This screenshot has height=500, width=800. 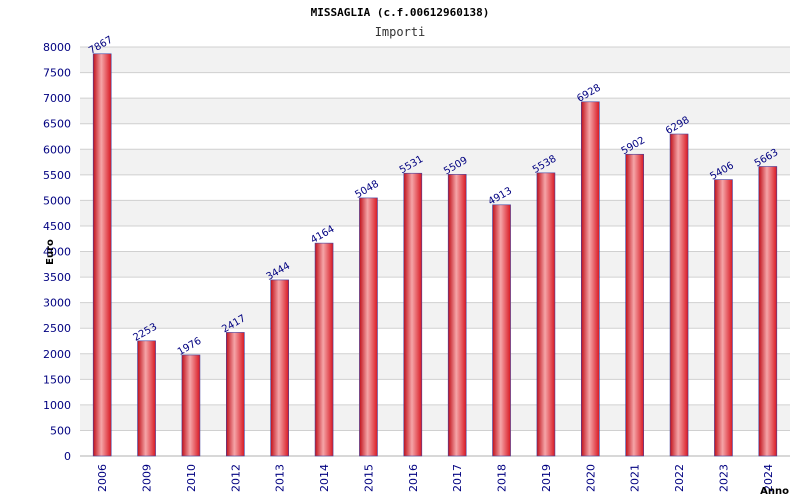 What do you see at coordinates (57, 175) in the screenshot?
I see `y-tick-label: 5500` at bounding box center [57, 175].